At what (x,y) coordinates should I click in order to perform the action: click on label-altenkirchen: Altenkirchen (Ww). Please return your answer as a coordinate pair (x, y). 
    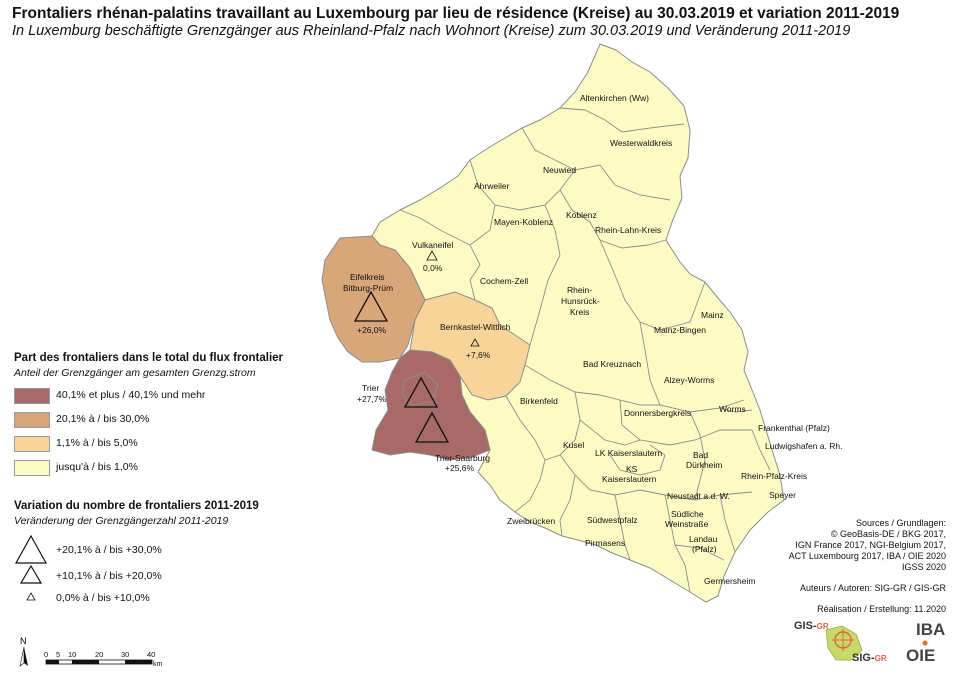
    Looking at the image, I should click on (614, 98).